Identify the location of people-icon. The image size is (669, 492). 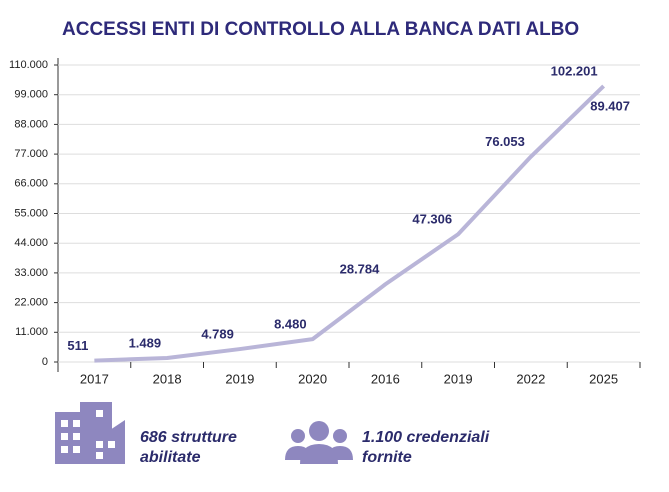
(319, 442).